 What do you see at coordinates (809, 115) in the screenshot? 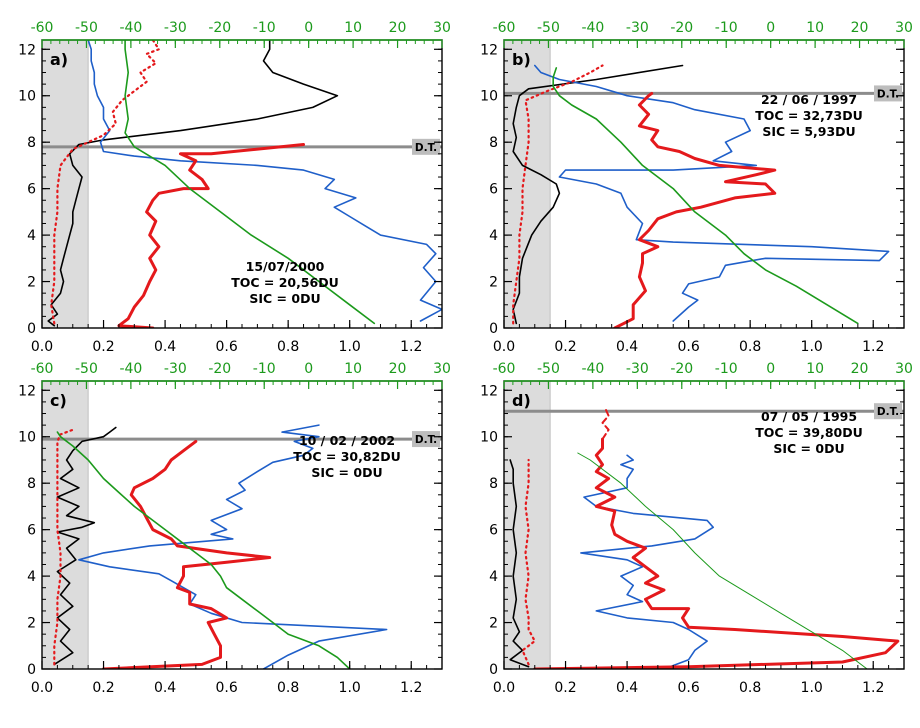
I see `annotation-line: TOC = 32,73DU` at bounding box center [809, 115].